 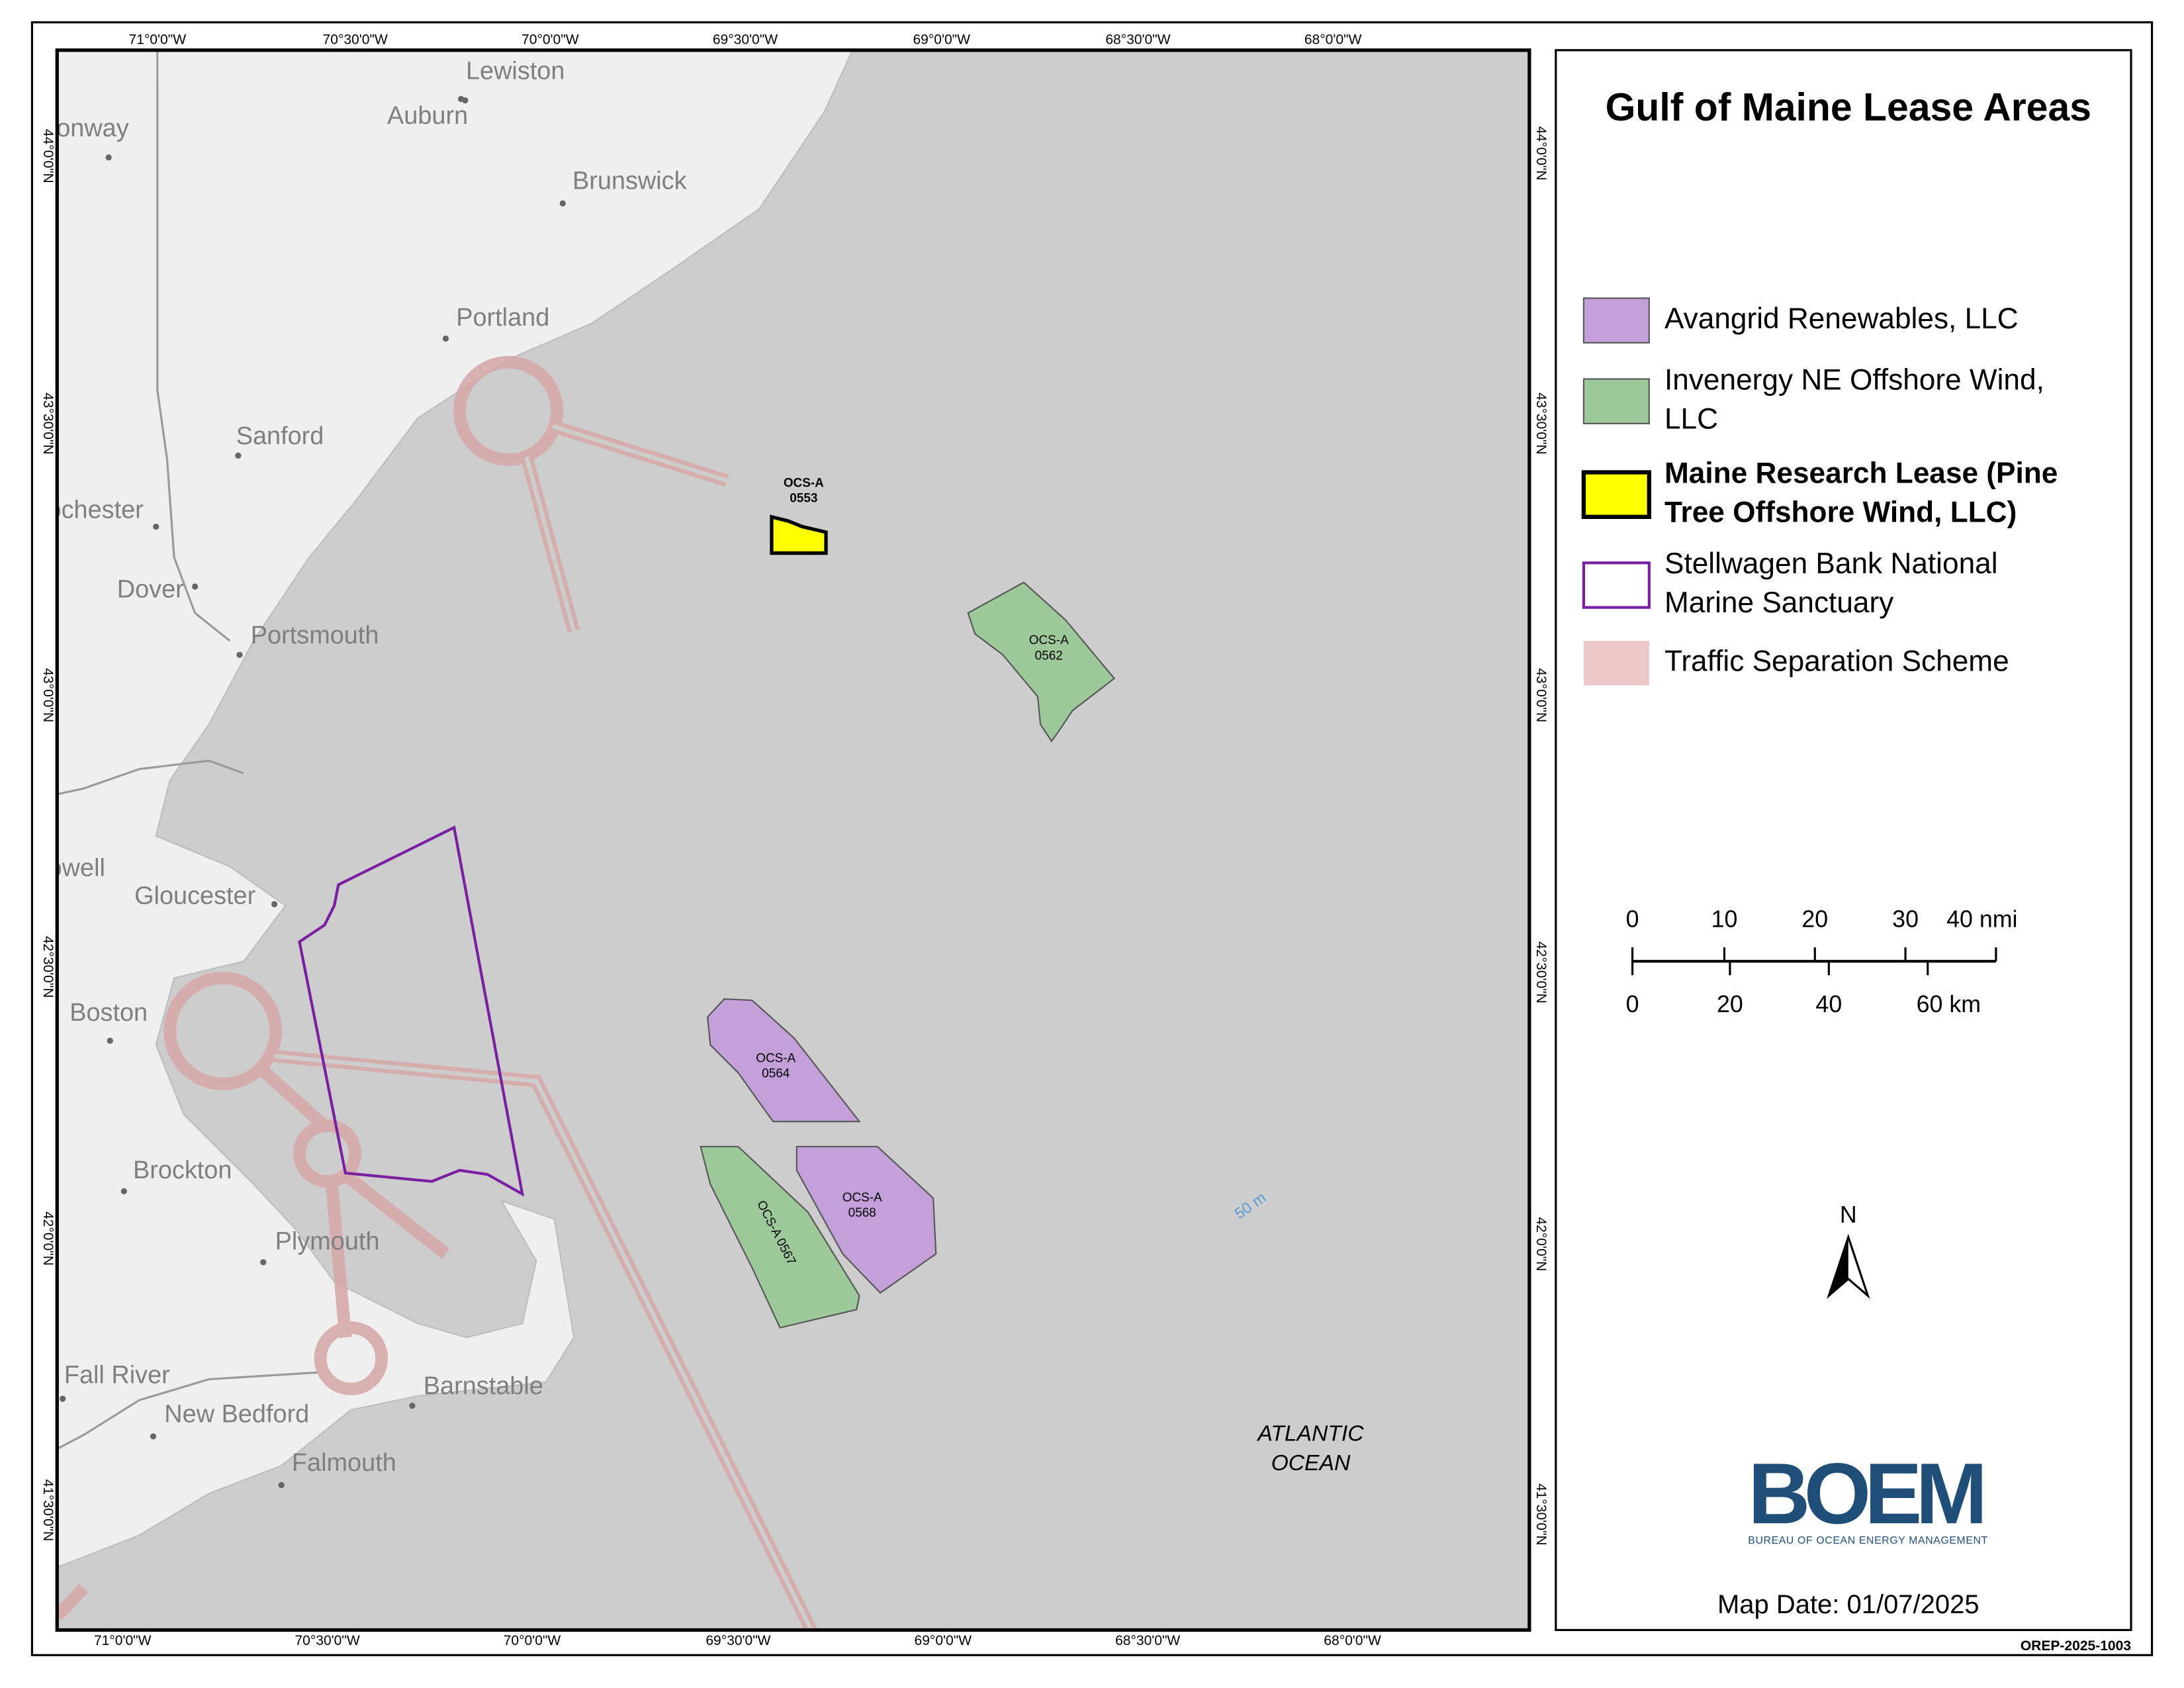 What do you see at coordinates (1311, 1463) in the screenshot?
I see `ocean-label: OCEAN` at bounding box center [1311, 1463].